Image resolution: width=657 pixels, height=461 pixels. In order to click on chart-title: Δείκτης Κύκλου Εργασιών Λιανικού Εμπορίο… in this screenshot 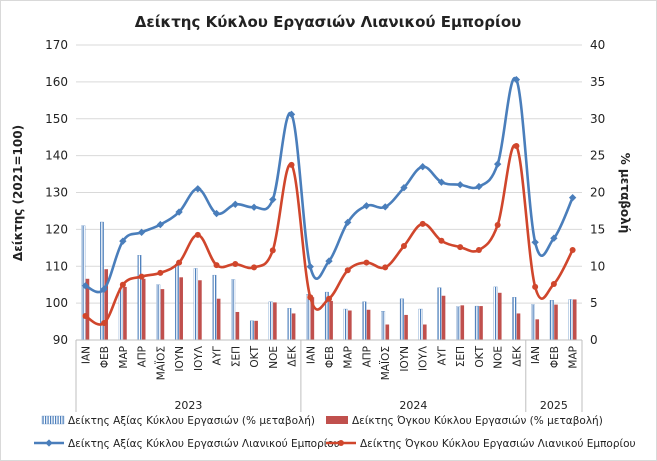, I will do `click(328, 22)`.